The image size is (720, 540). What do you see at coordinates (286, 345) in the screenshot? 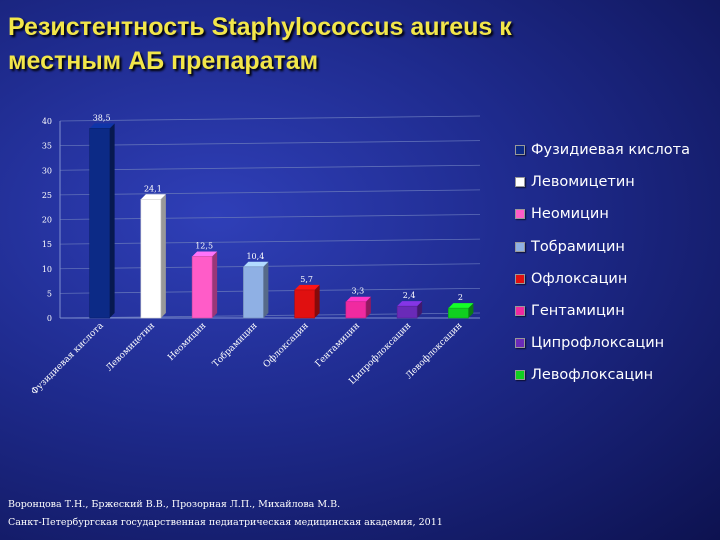
I see `x-tick-label: Офлоксацин` at bounding box center [286, 345].